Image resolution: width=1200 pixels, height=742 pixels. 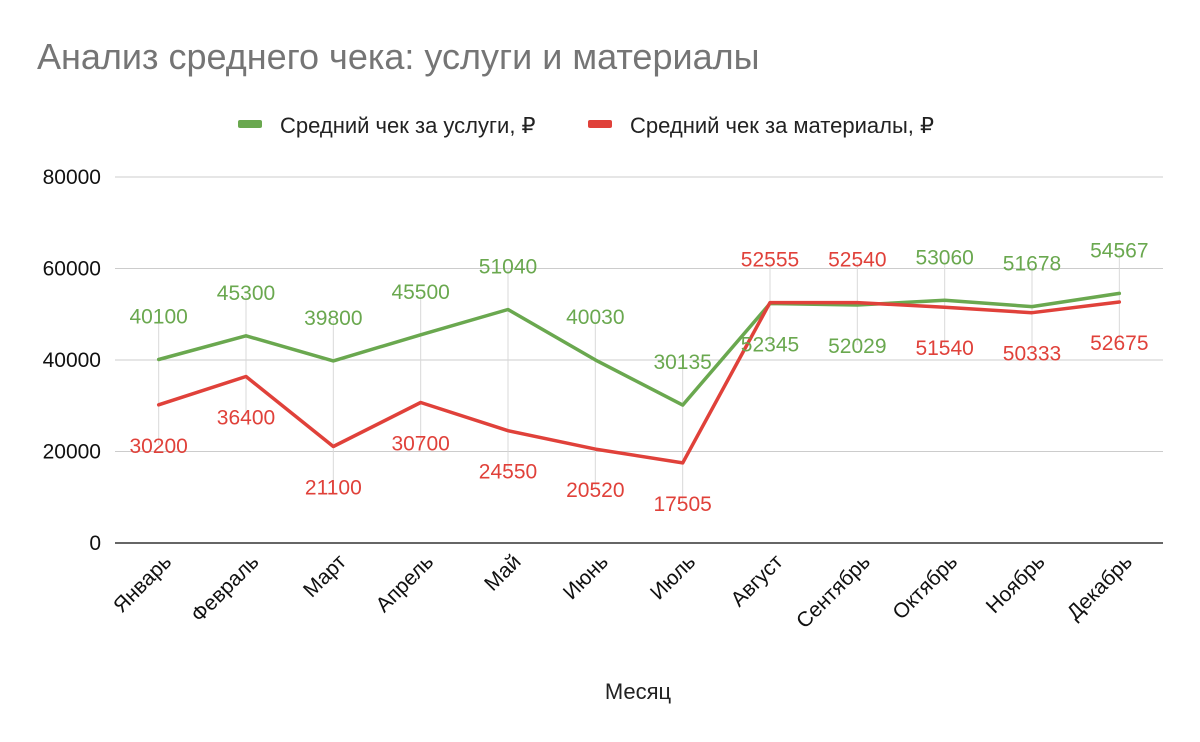 What do you see at coordinates (398, 56) in the screenshot?
I see `chart-title: Анализ среднего чека: услуги и материалы` at bounding box center [398, 56].